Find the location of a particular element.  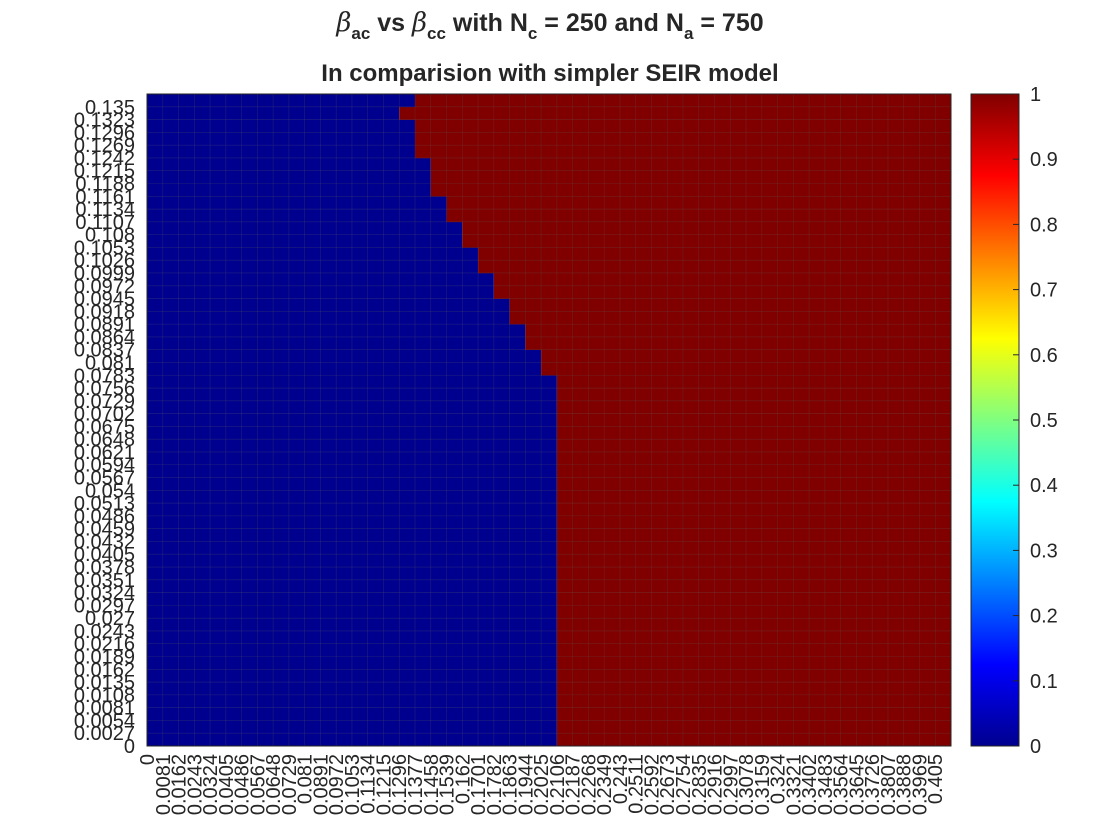

x-tick-label: 0.1944 is located at coordinates (526, 784).